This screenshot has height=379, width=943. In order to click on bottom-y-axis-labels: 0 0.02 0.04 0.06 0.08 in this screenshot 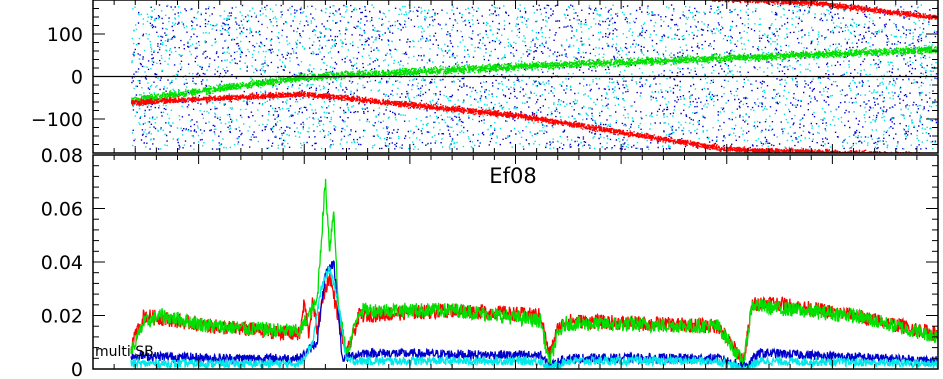, I will do `click(62, 262)`.